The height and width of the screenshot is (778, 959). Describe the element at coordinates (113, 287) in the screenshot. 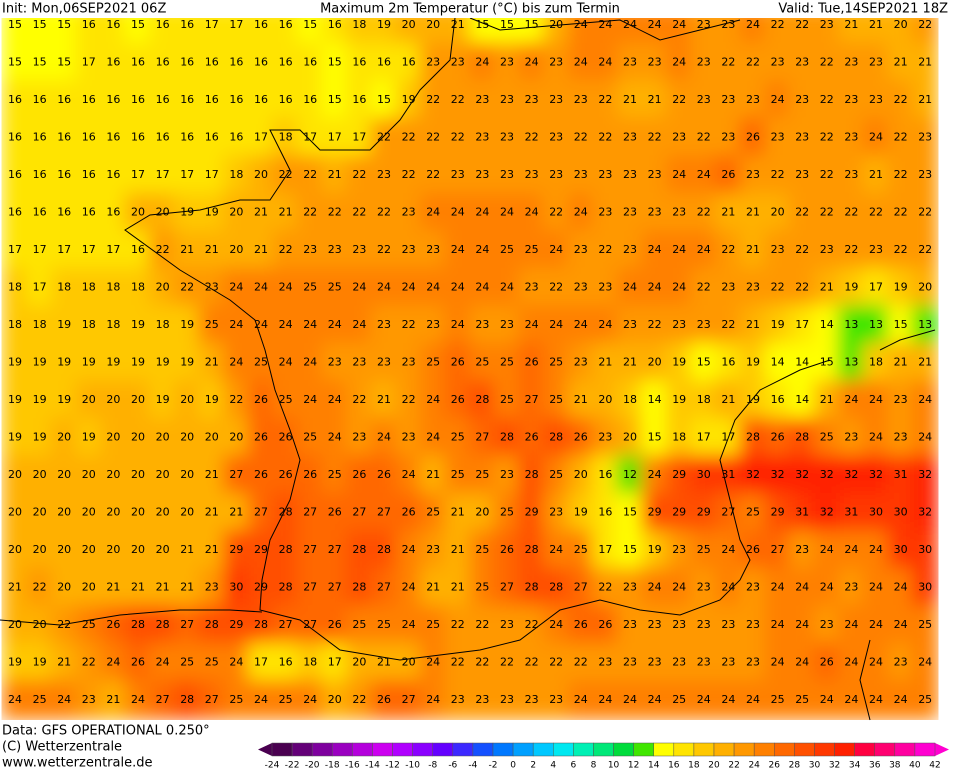

I see `temperature-label: 18` at that location.